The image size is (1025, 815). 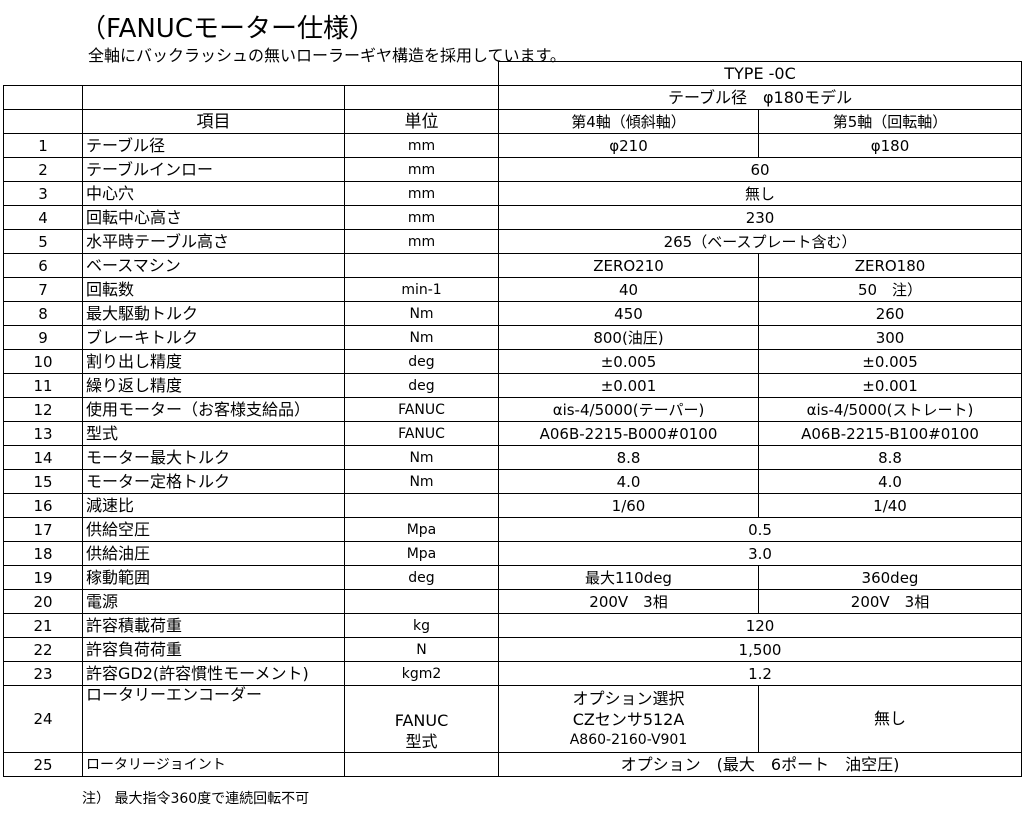 What do you see at coordinates (628, 313) in the screenshot?
I see `cell: 450` at bounding box center [628, 313].